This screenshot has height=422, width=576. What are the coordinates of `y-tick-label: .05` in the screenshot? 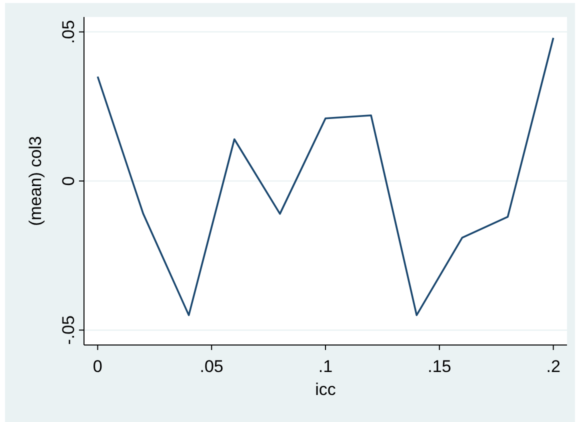 It's located at (68, 32).